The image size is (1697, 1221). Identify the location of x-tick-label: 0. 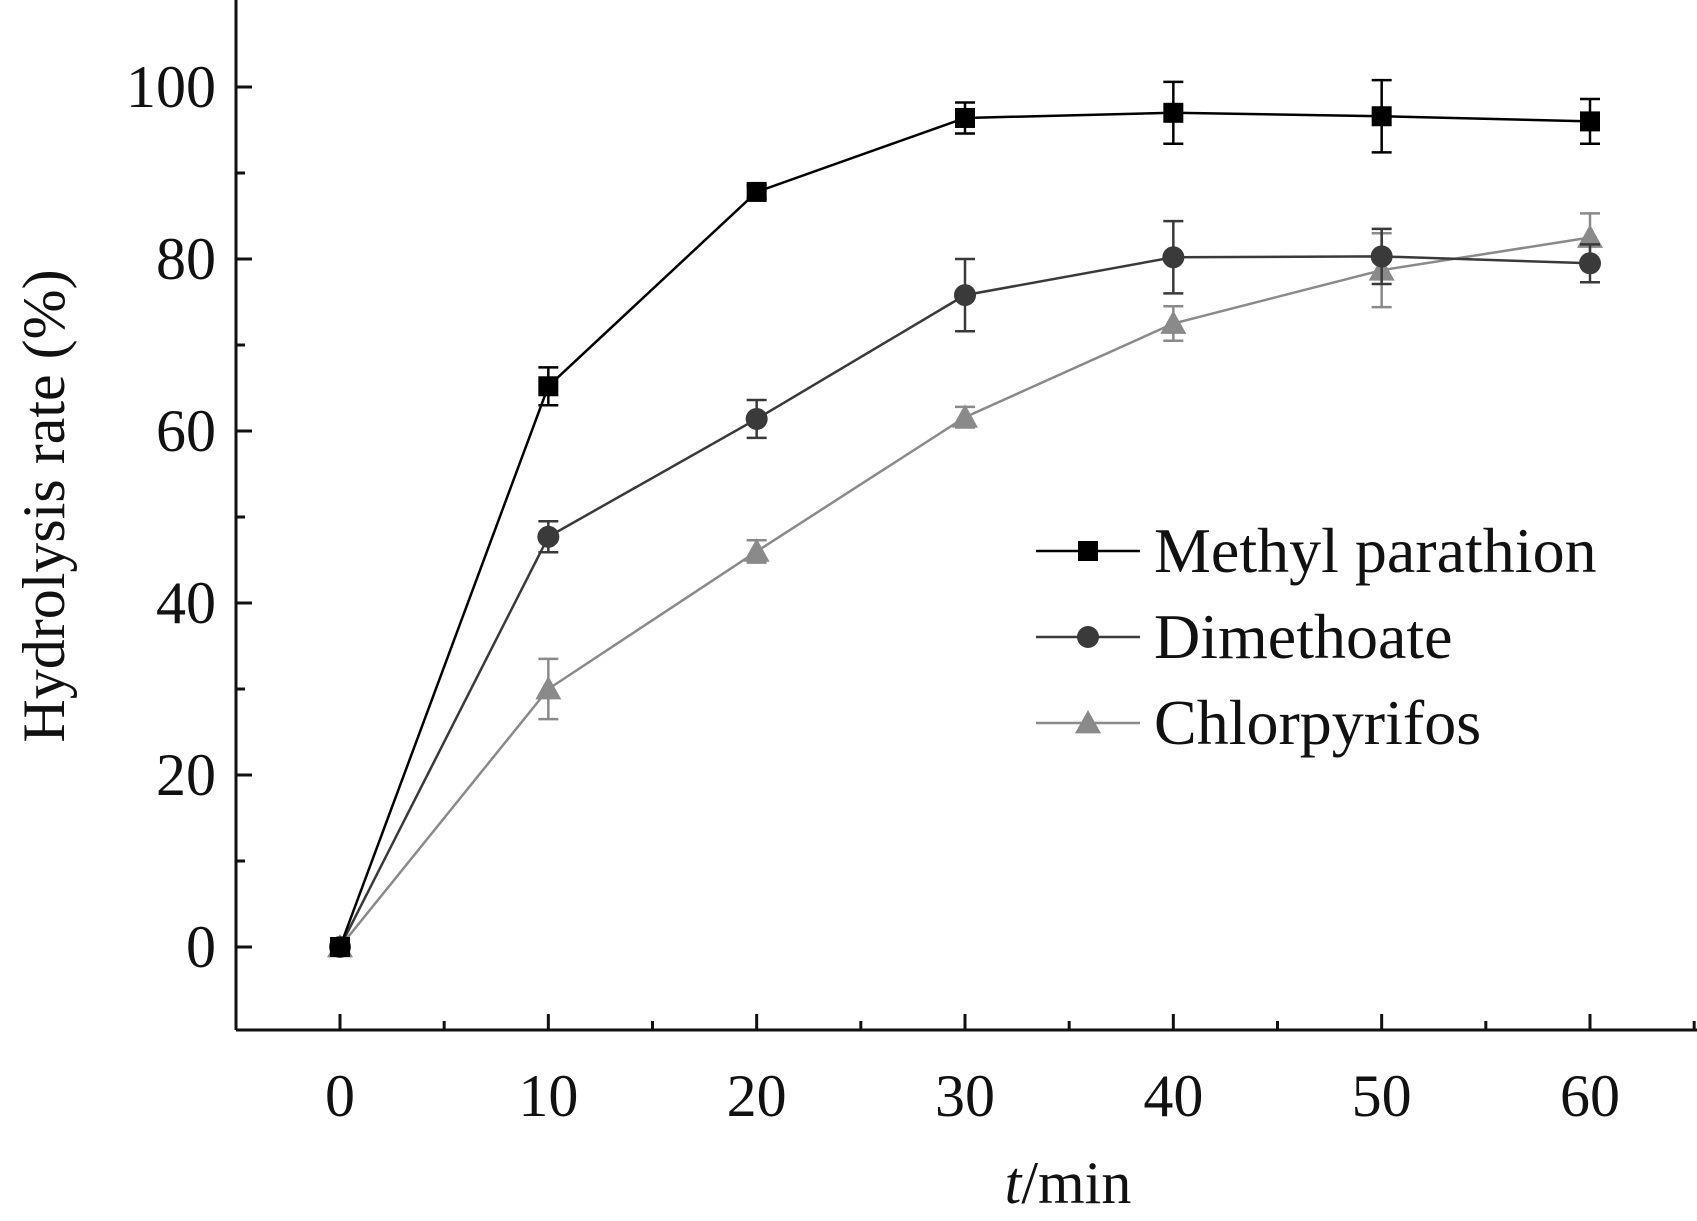
(340, 1096).